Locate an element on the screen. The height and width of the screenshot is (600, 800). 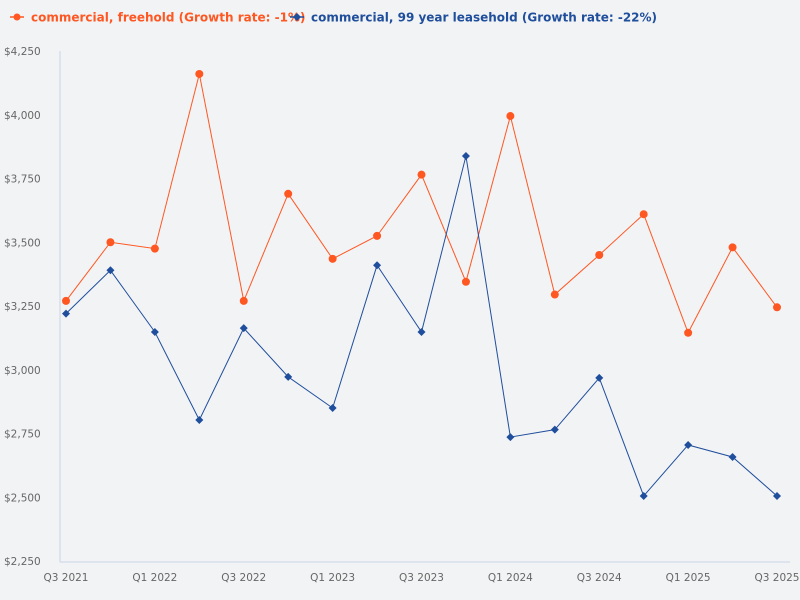
legend-diamond-marker-icon is located at coordinates (297, 17).